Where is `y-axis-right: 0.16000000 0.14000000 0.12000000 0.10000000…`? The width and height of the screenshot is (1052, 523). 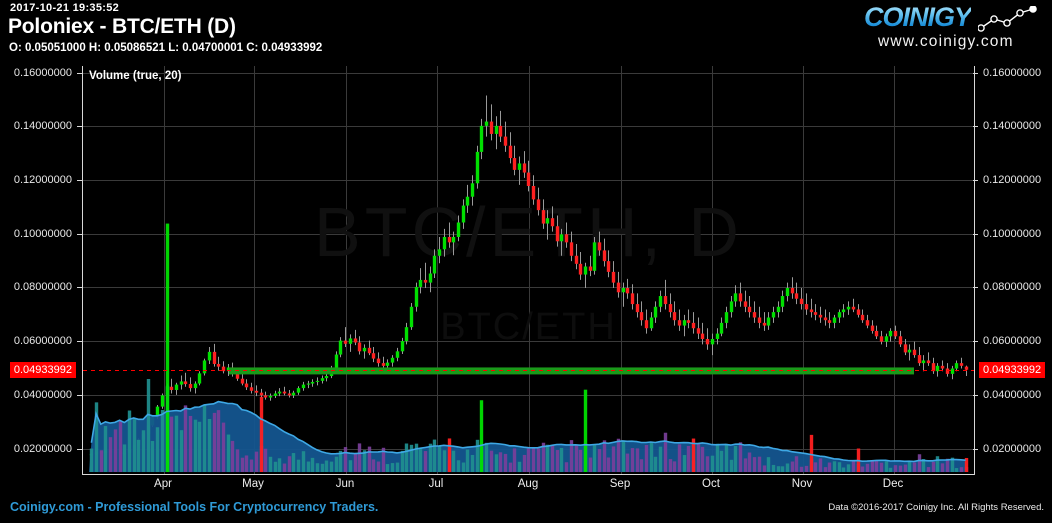 y-axis-right: 0.16000000 0.14000000 0.12000000 0.10000000… is located at coordinates (1012, 270).